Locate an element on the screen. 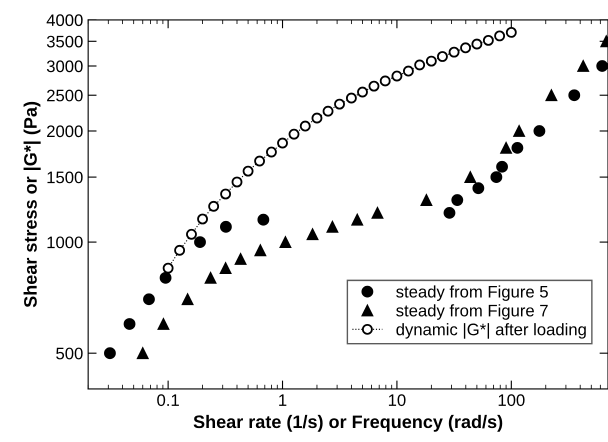  x-tick-label: 10 is located at coordinates (397, 400).